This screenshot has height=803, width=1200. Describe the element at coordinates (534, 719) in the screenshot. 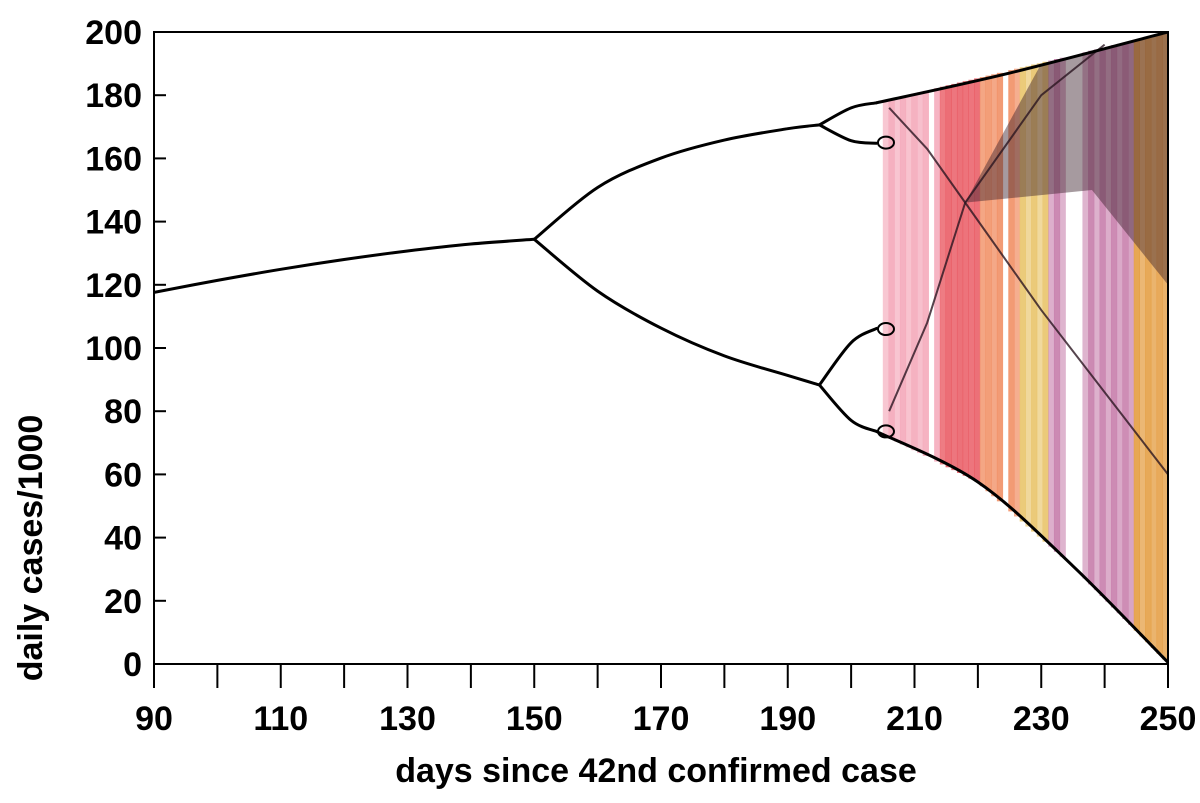

I see `x-tick-label: 150` at that location.